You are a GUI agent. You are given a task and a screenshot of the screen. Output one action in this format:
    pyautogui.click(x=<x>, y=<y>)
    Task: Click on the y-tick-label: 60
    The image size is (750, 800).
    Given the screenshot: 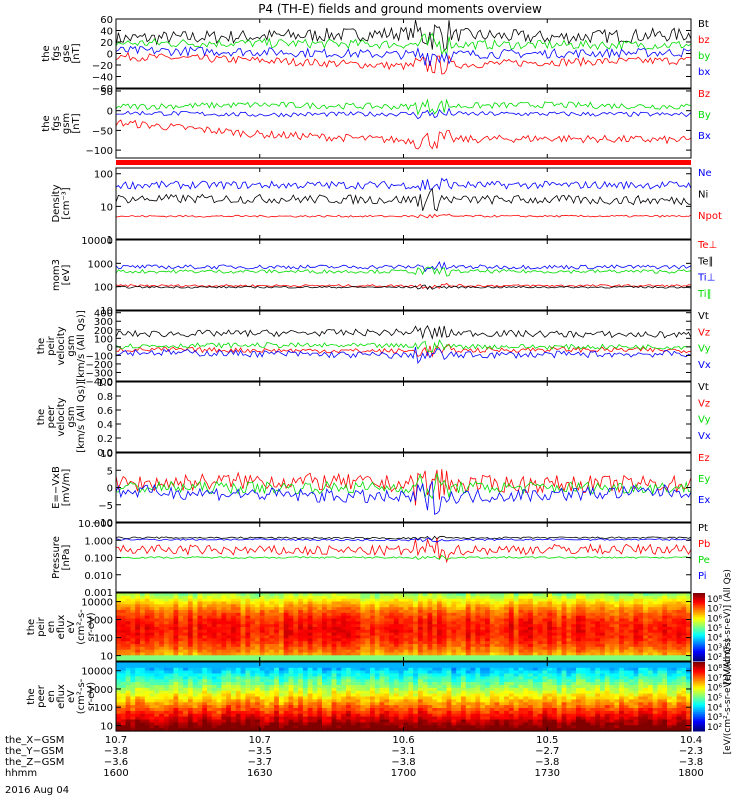 What is the action you would take?
    pyautogui.click(x=106, y=20)
    